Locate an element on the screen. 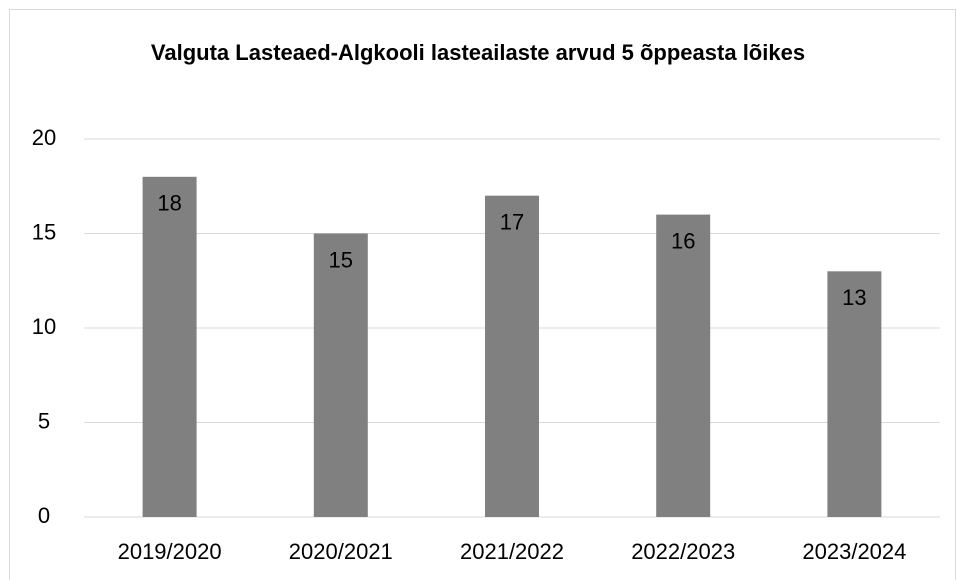 The width and height of the screenshot is (957, 580). y-tick-label: 5 is located at coordinates (44, 420).